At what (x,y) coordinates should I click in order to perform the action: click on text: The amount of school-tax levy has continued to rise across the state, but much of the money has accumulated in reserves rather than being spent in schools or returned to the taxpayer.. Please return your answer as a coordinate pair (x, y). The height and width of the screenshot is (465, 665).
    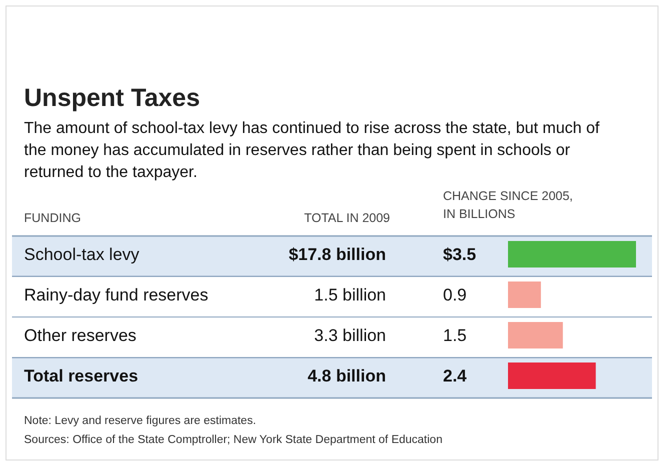
    Looking at the image, I should click on (312, 150).